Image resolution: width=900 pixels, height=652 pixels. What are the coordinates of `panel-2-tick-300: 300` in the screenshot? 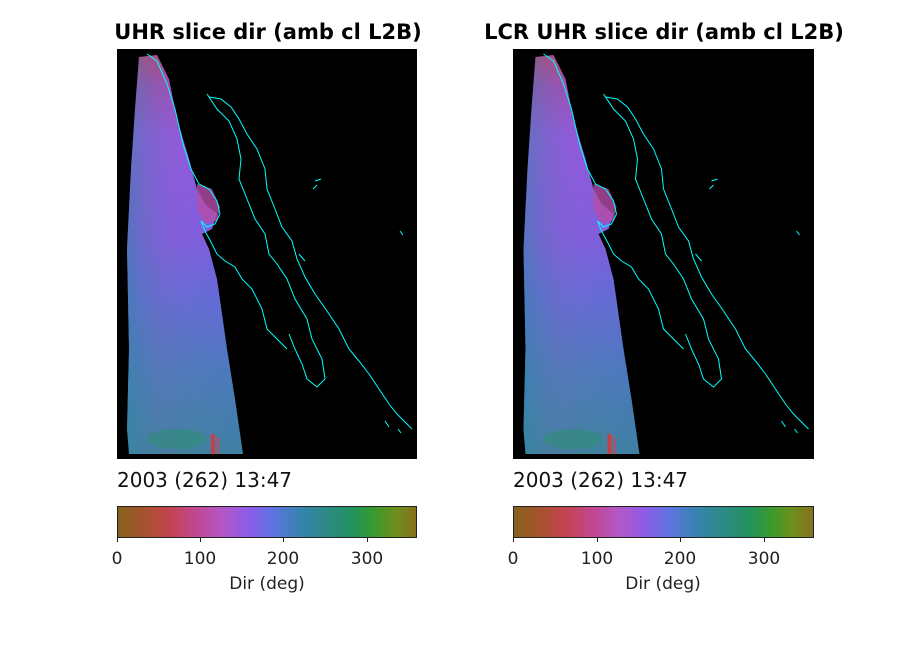 It's located at (764, 559).